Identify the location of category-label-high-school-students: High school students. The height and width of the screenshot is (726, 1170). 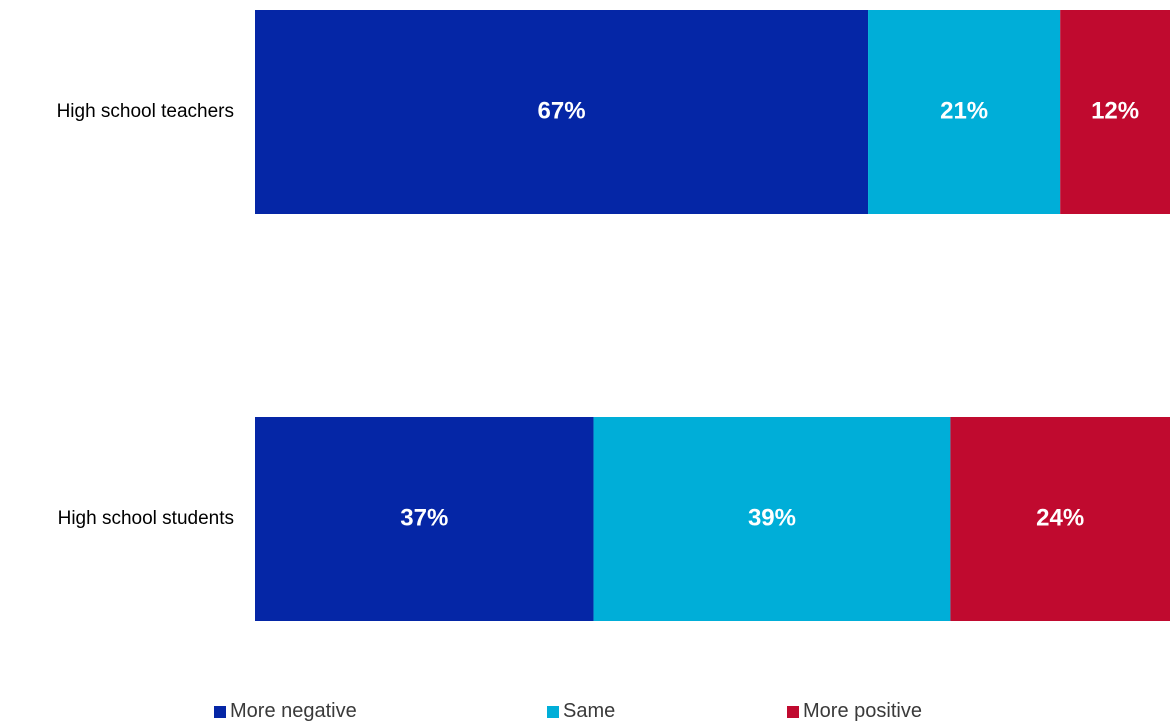
(146, 518).